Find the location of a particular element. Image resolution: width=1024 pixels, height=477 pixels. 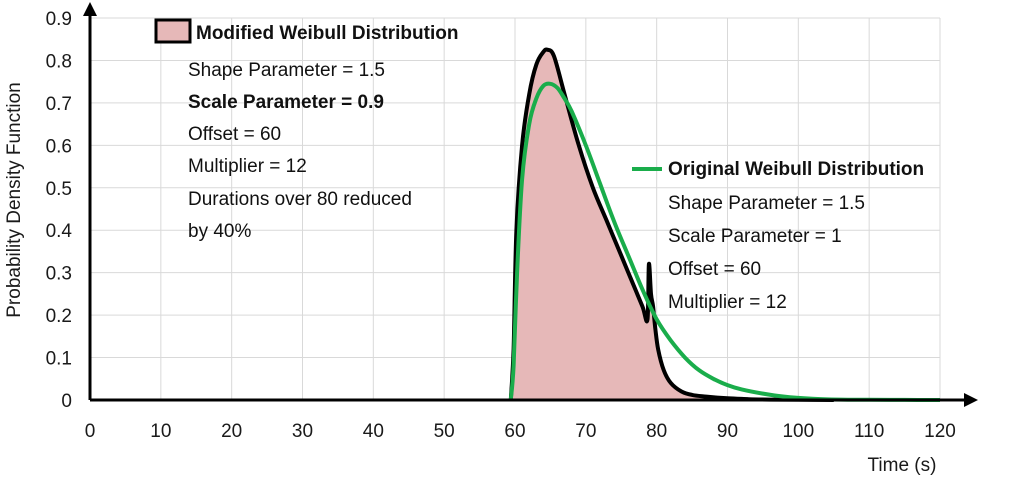

y-tick-label: 0.8 is located at coordinates (59, 61).